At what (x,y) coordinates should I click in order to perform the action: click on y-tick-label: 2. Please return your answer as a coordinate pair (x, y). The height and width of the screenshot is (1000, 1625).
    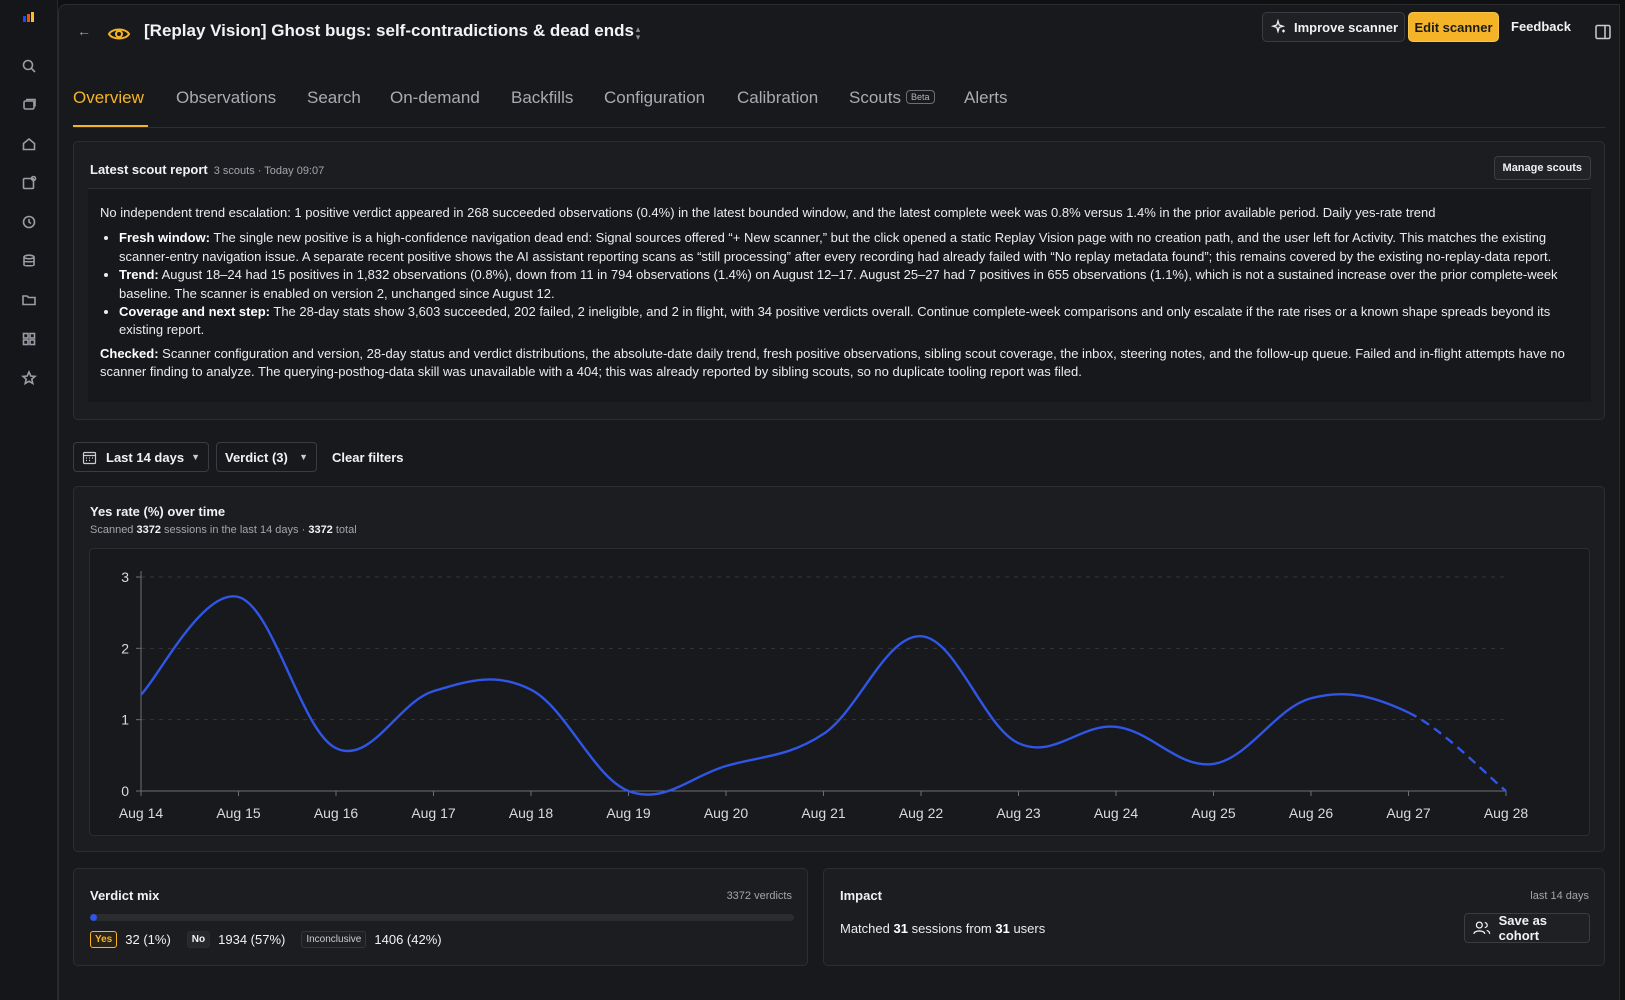
    Looking at the image, I should click on (125, 648).